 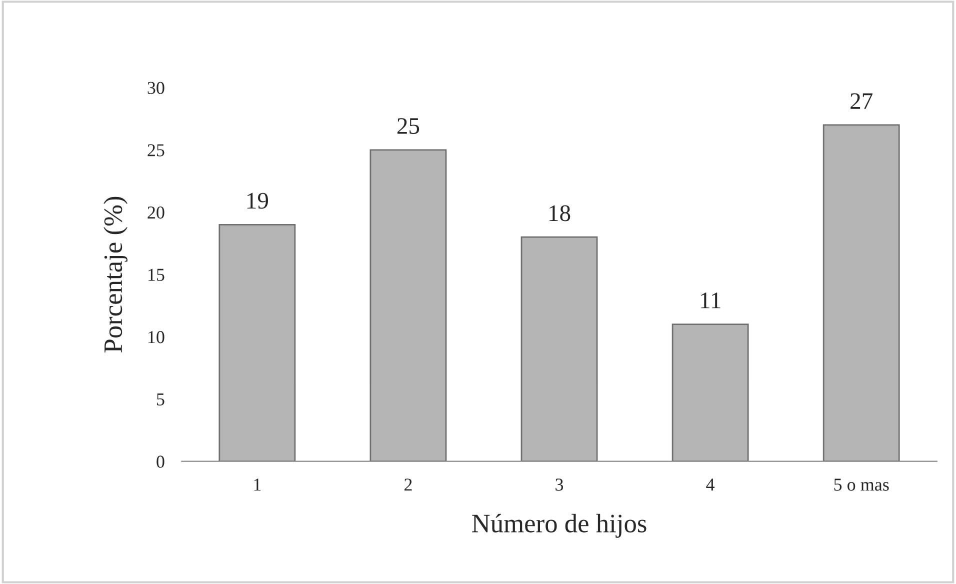 What do you see at coordinates (559, 526) in the screenshot?
I see `x-axis-title: Número de hijos` at bounding box center [559, 526].